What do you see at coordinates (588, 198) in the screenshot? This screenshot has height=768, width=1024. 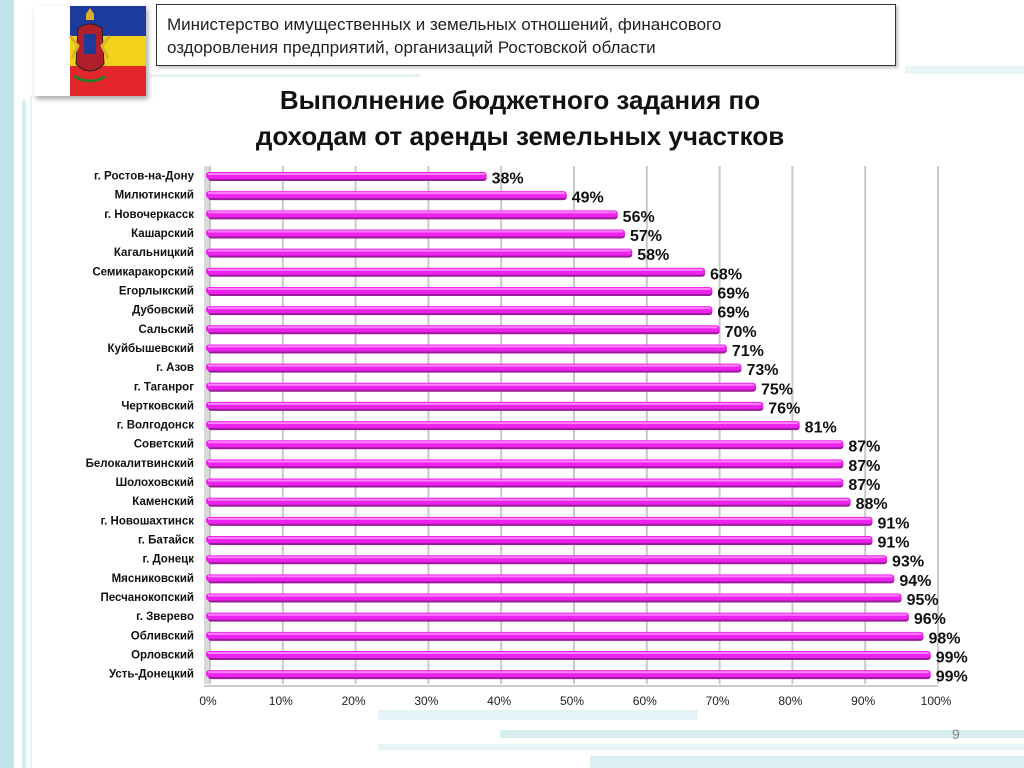 I see `data-label: 49%` at bounding box center [588, 198].